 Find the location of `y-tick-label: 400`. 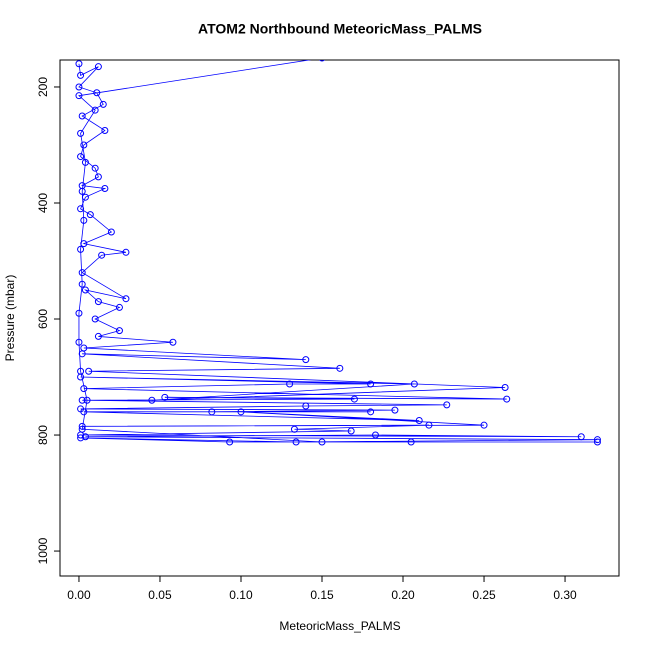

y-tick-label: 400 is located at coordinates (43, 203).